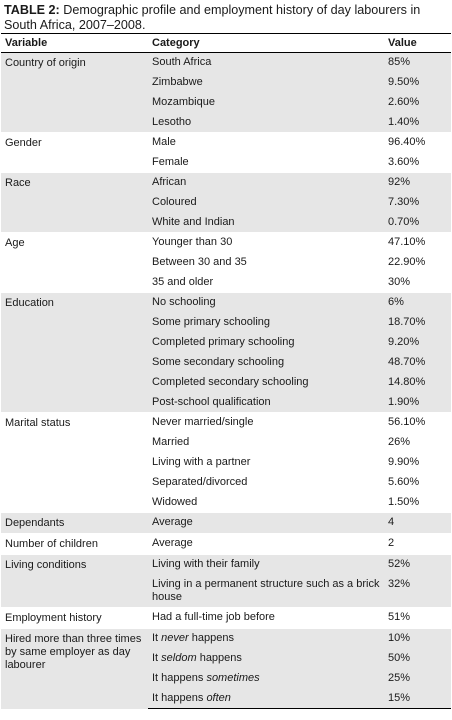  What do you see at coordinates (417, 618) in the screenshot?
I see `value-cell: 51%` at bounding box center [417, 618].